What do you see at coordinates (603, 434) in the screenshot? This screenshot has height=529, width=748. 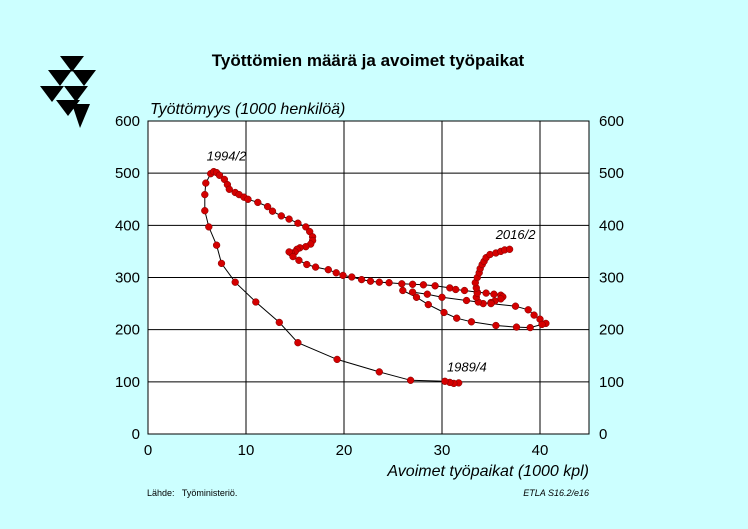 I see `y-tick-label-right: 0` at bounding box center [603, 434].